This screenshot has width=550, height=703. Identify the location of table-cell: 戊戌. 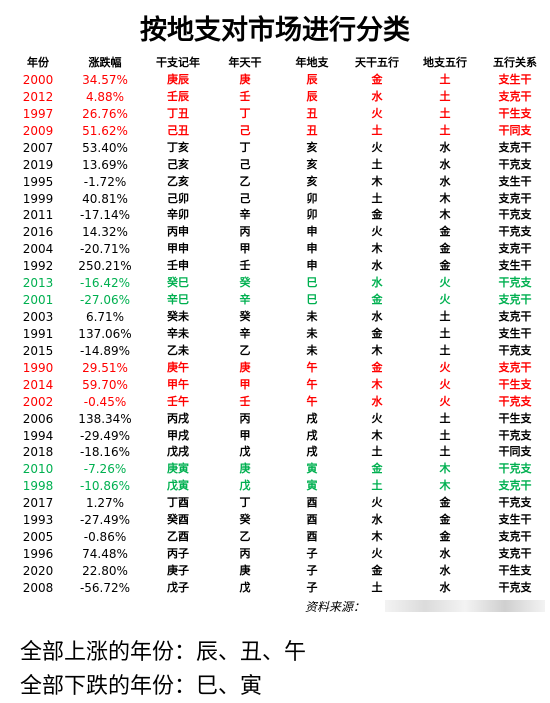
(178, 452).